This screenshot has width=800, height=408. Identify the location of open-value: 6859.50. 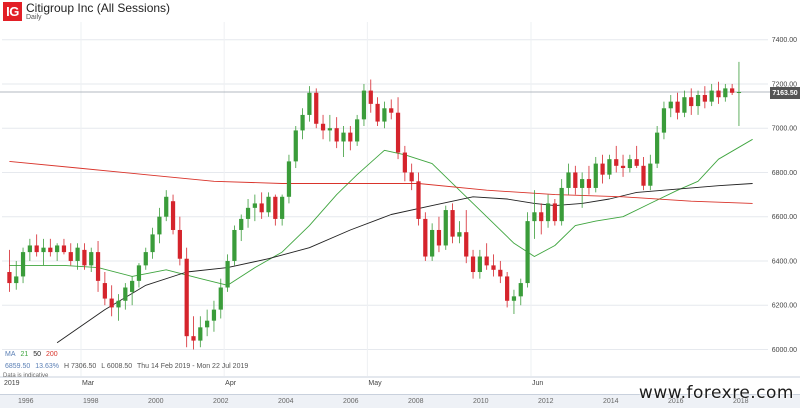
(18, 366).